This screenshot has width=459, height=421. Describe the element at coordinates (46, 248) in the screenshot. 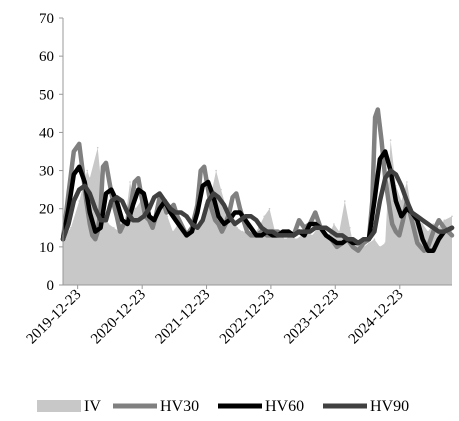

I see `y-tick-label: 10` at that location.